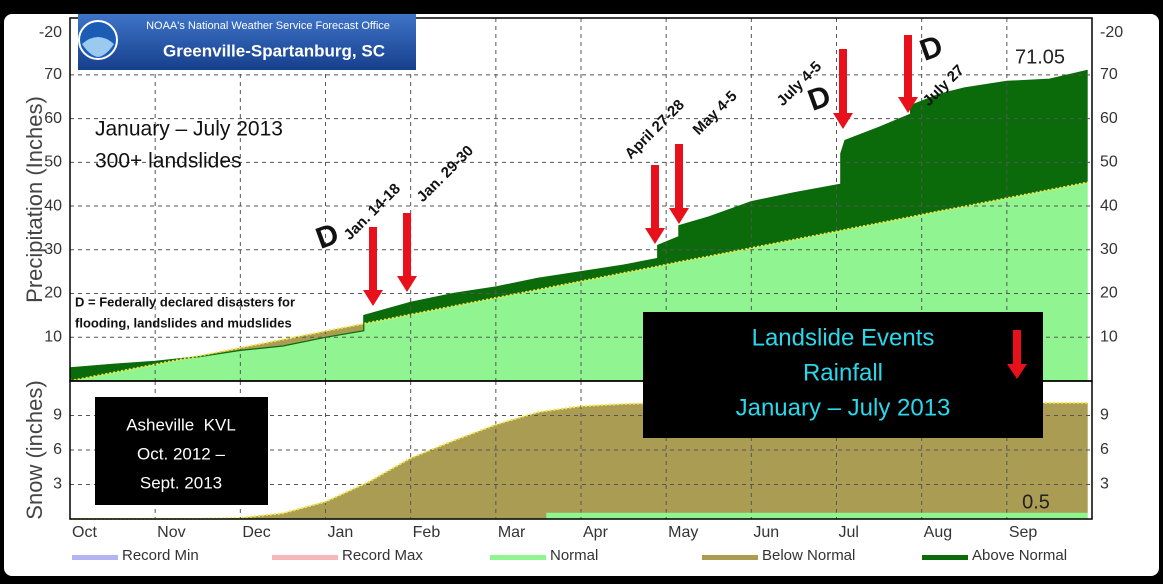 Image resolution: width=1163 pixels, height=584 pixels. I want to click on y-tick-label: 30, so click(53, 249).